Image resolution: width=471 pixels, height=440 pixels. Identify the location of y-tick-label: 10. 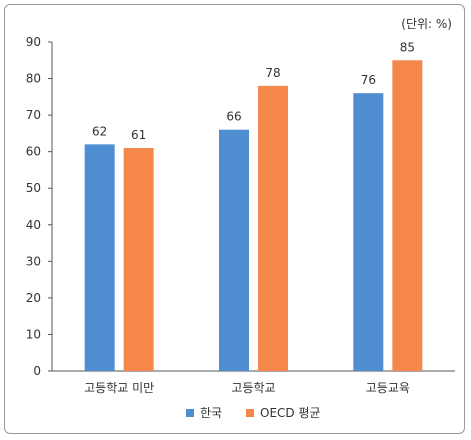
(33, 334).